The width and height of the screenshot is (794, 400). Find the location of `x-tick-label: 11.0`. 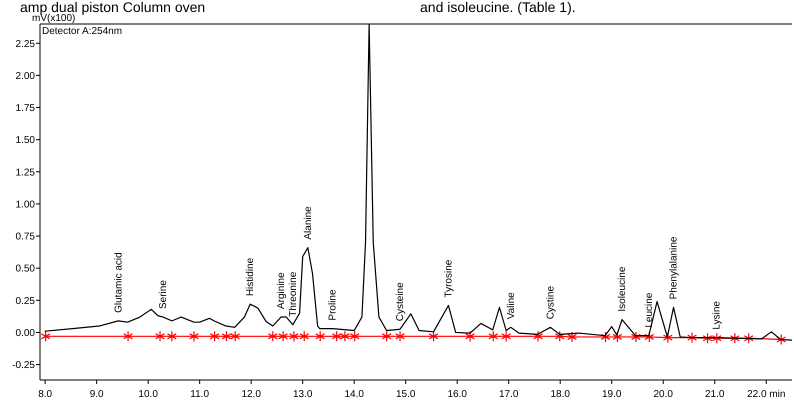

x-tick-label: 11.0 is located at coordinates (200, 394).